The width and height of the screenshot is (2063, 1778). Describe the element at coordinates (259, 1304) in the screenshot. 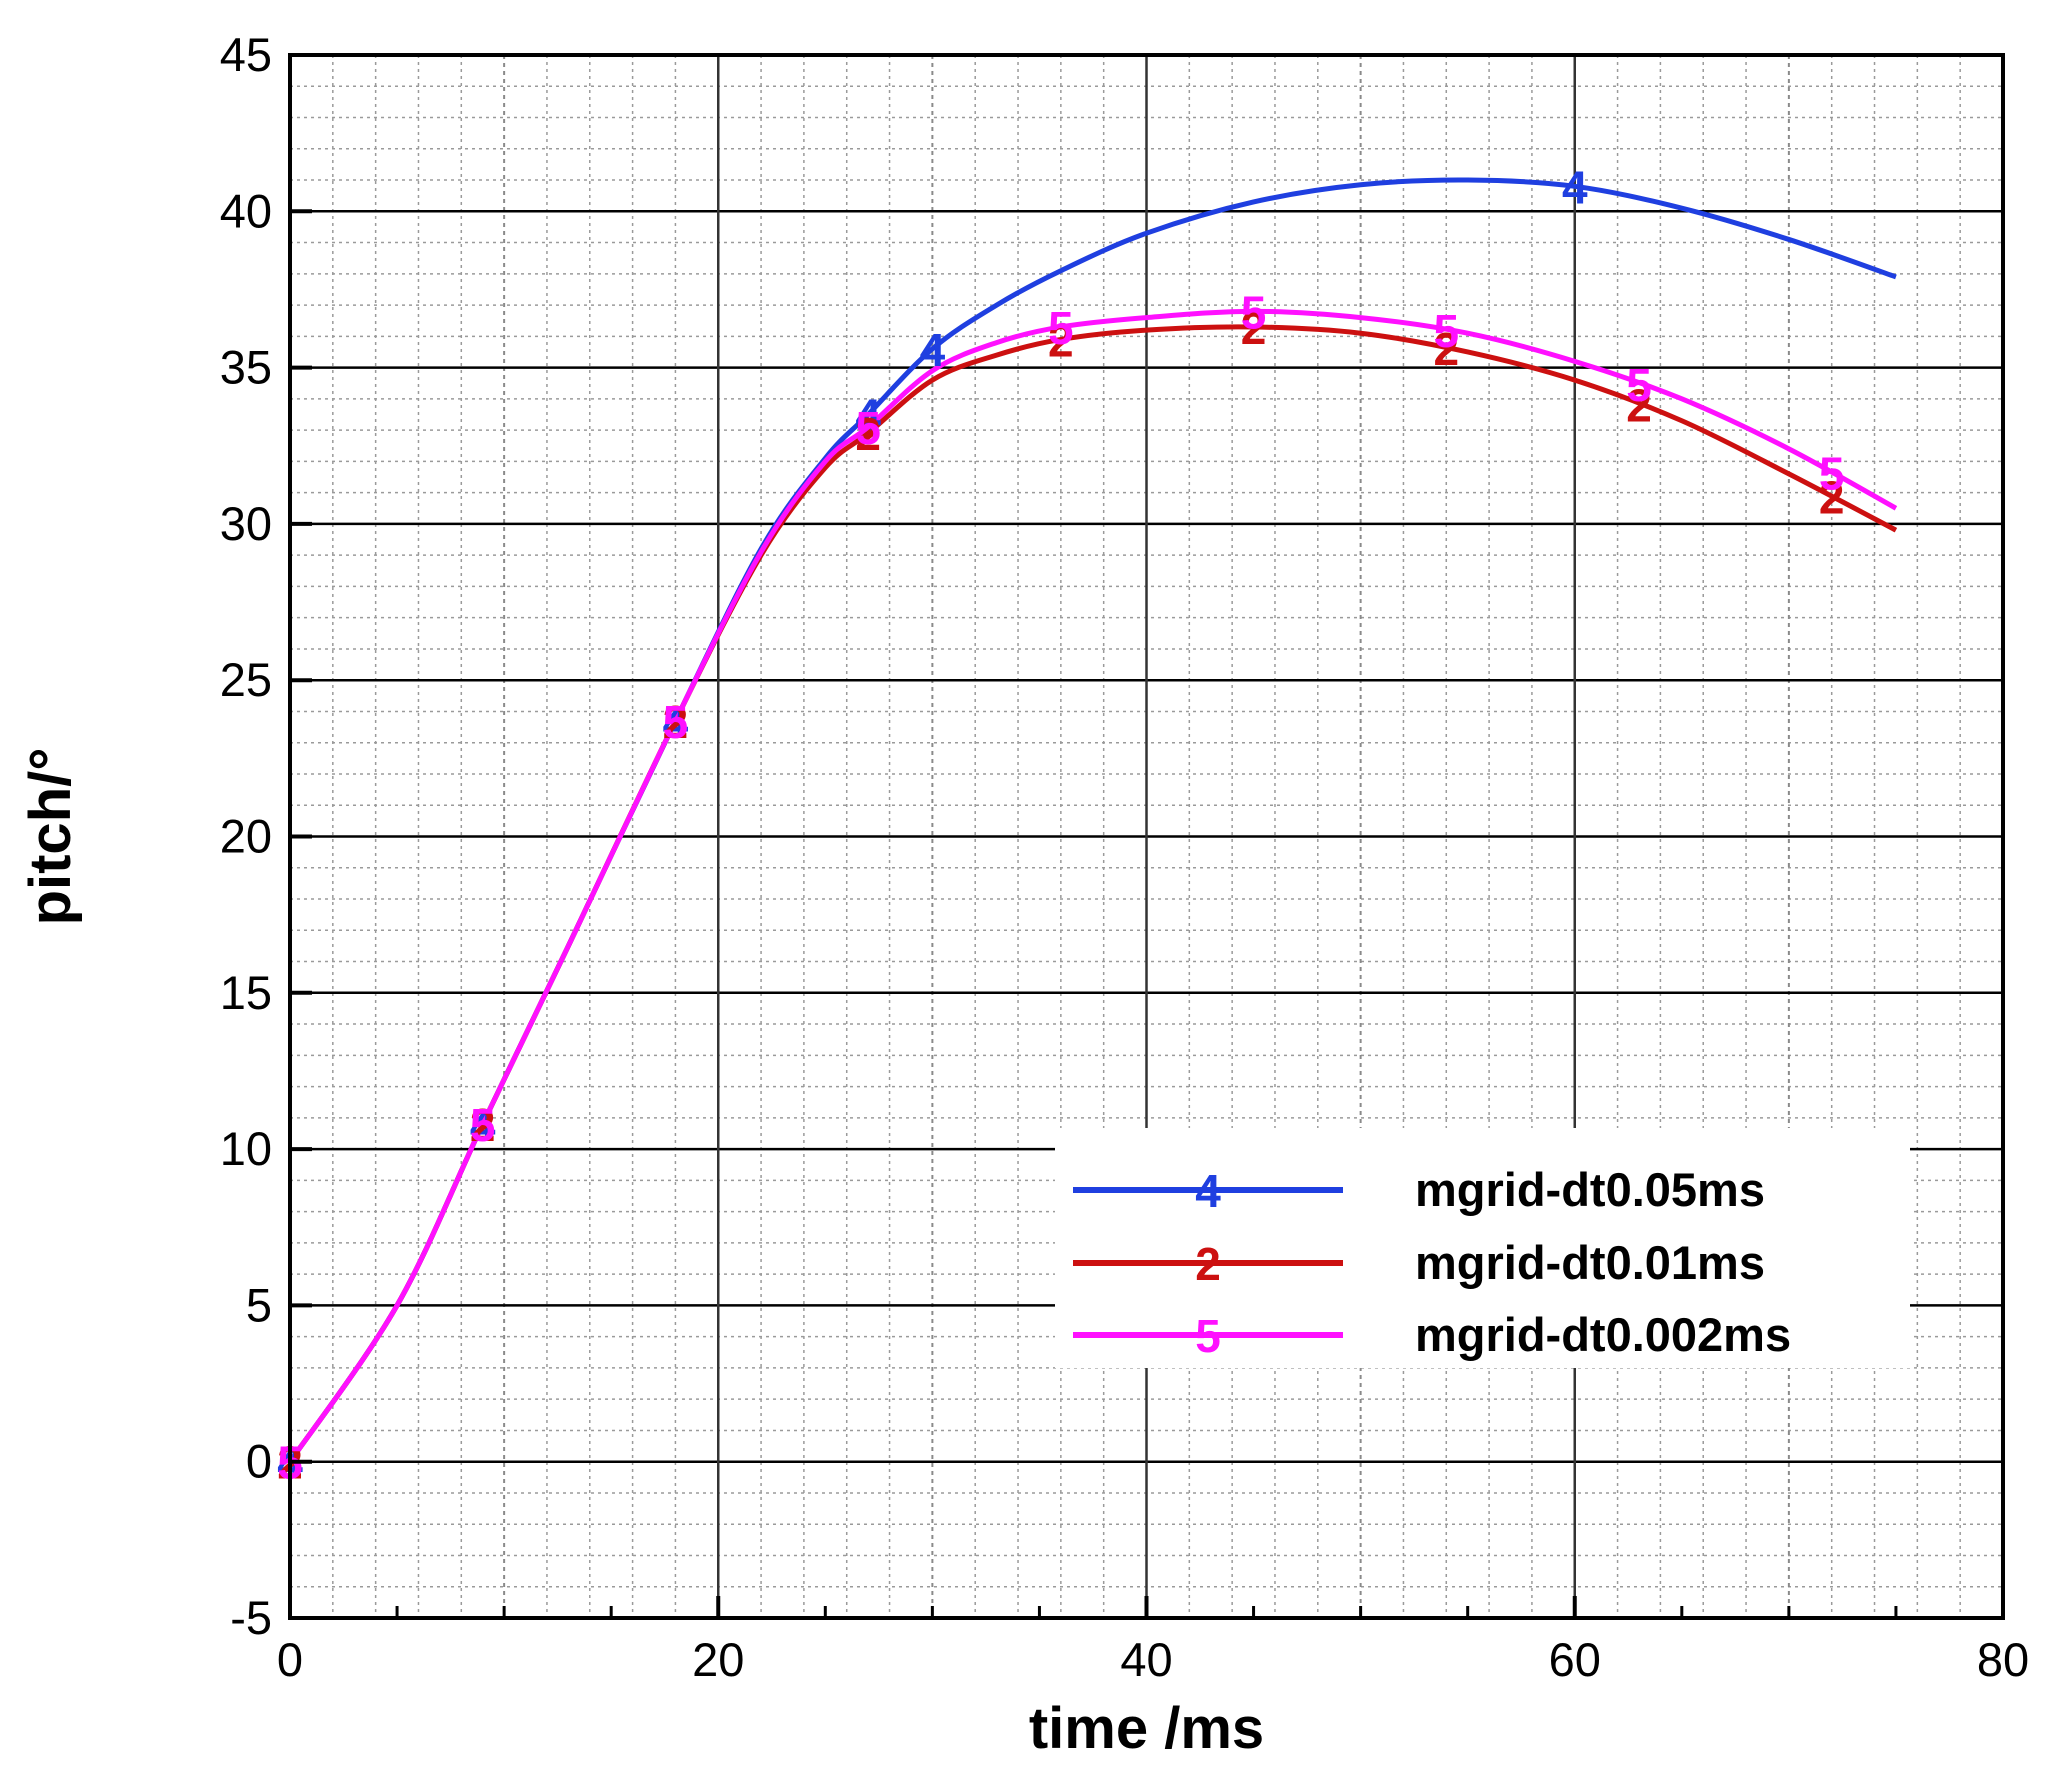

I see `y-tick-label: 5` at that location.